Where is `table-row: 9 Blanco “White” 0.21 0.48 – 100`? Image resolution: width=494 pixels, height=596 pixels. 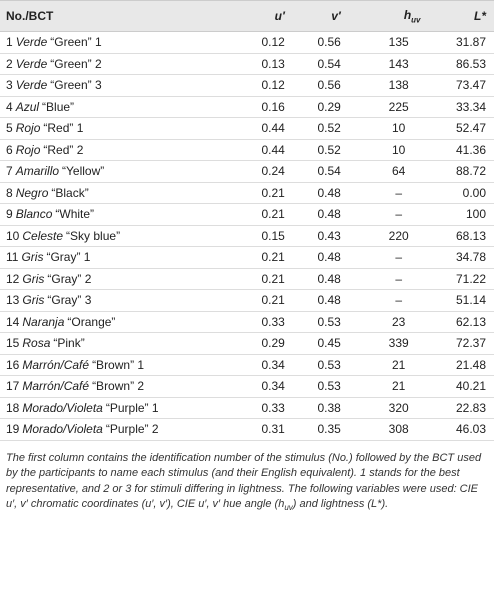 table-row: 9 Blanco “White” 0.21 0.48 – 100 is located at coordinates (247, 214).